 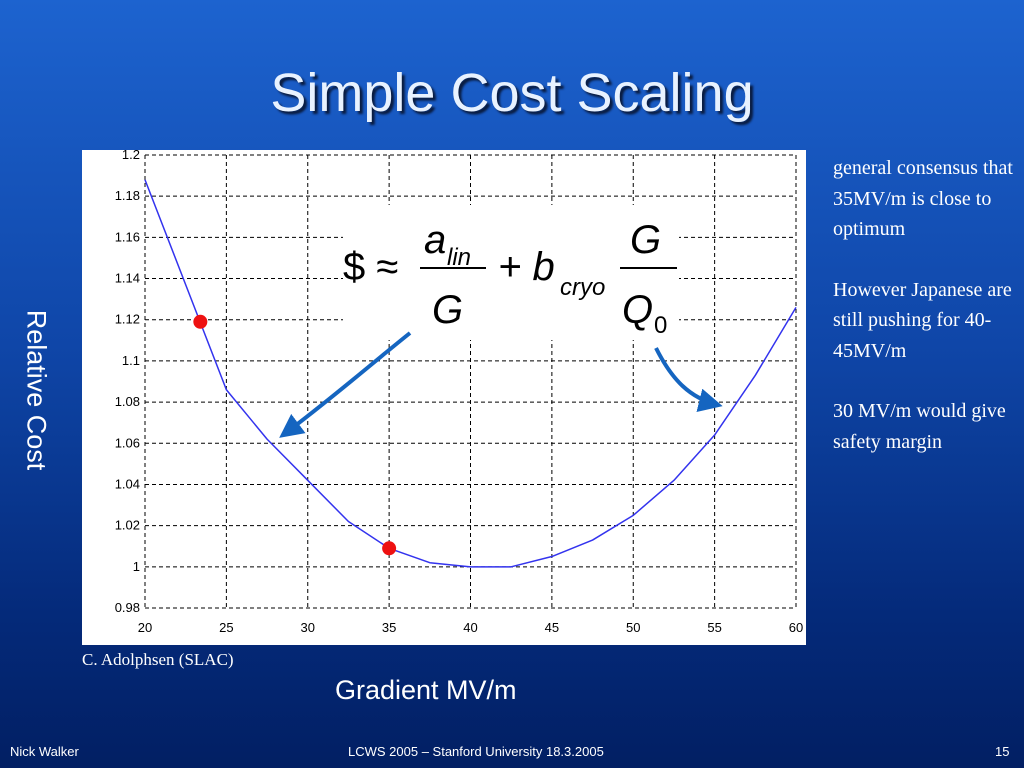 I want to click on y-tick-label: 1.08, so click(x=127, y=401).